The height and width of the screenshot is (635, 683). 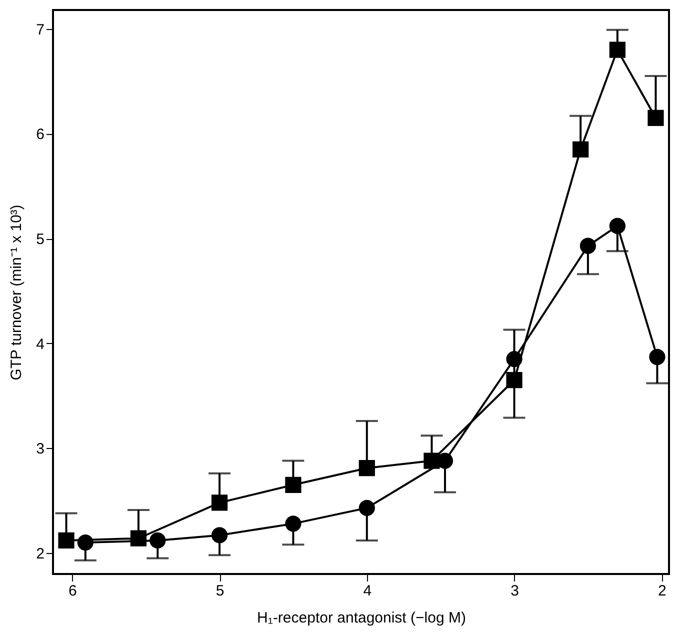 I want to click on x-tick-label: 3, so click(x=514, y=591).